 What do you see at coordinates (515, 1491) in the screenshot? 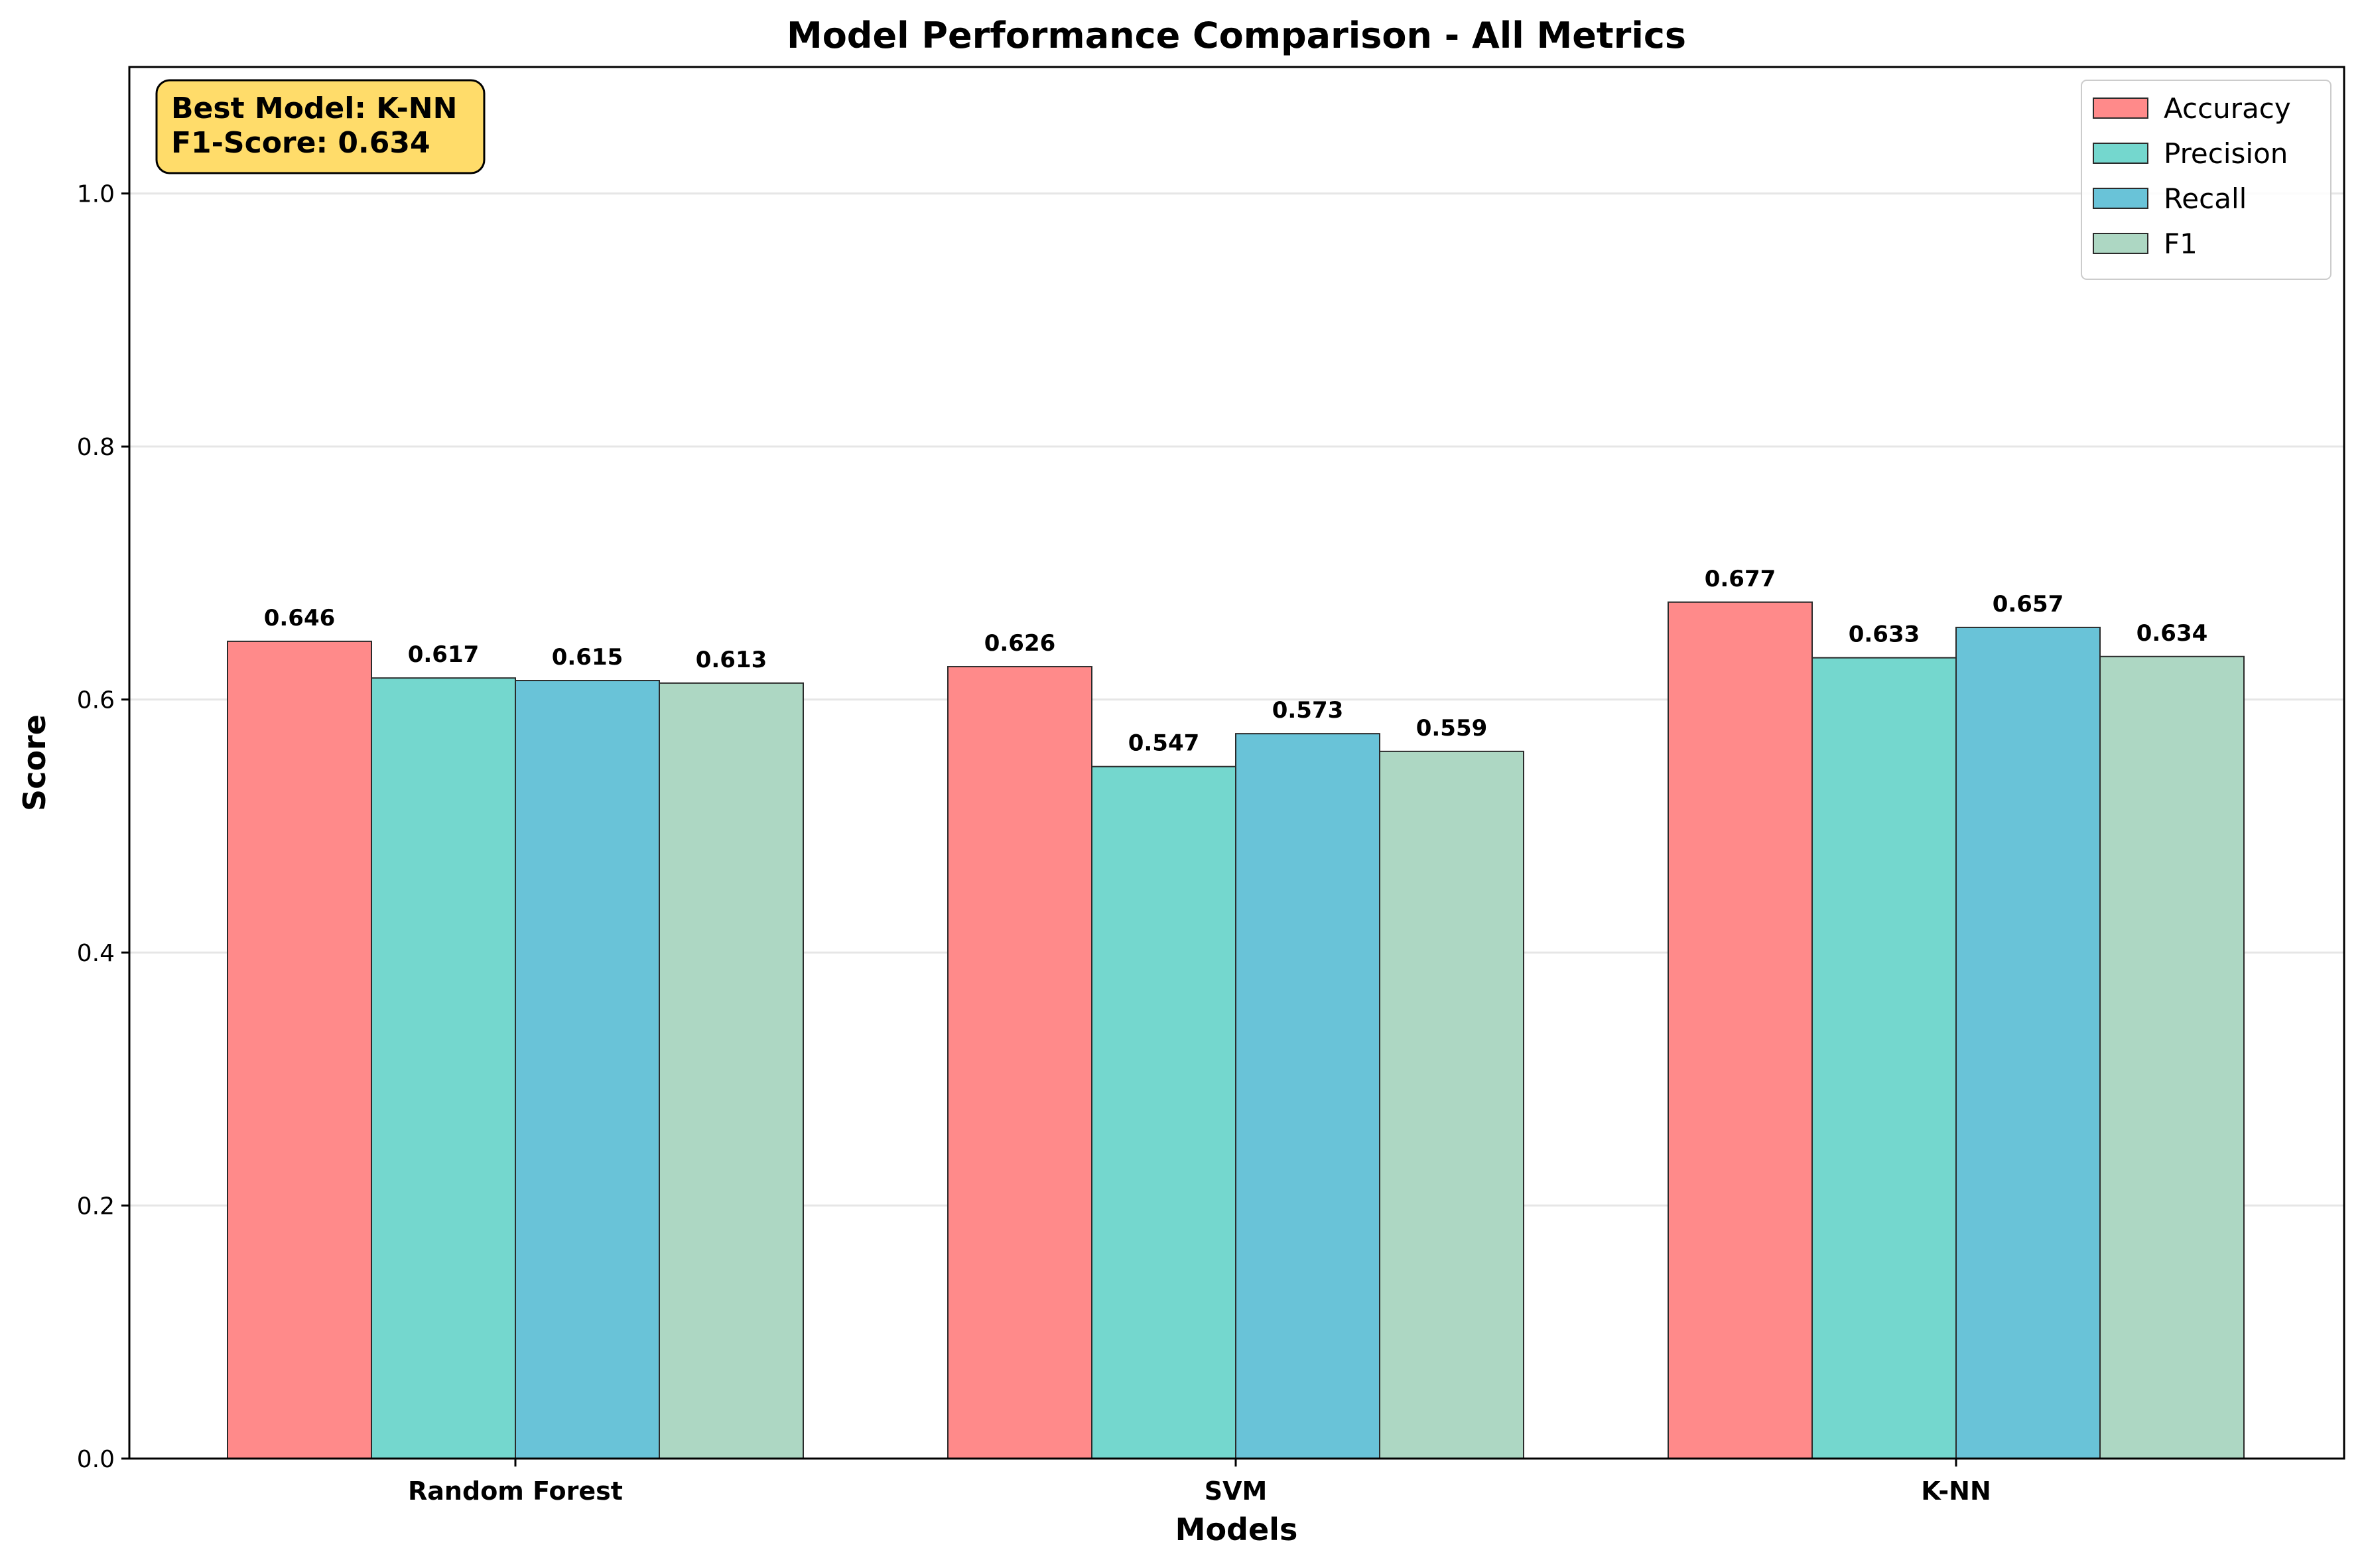
I see `x-tick-label: Random Forest` at bounding box center [515, 1491].